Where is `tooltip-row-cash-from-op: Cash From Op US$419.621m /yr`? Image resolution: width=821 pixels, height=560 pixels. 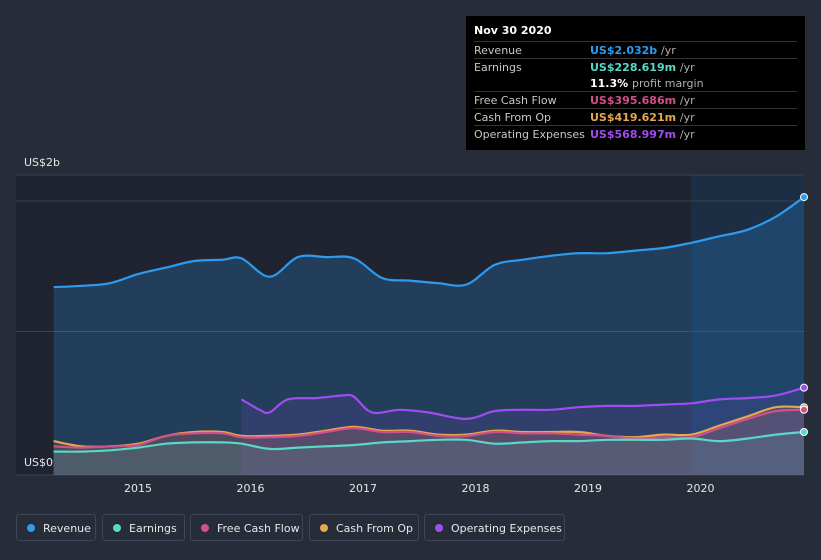
tooltip-row-cash-from-op: Cash From Op US$419.621m /yr is located at coordinates (635, 117).